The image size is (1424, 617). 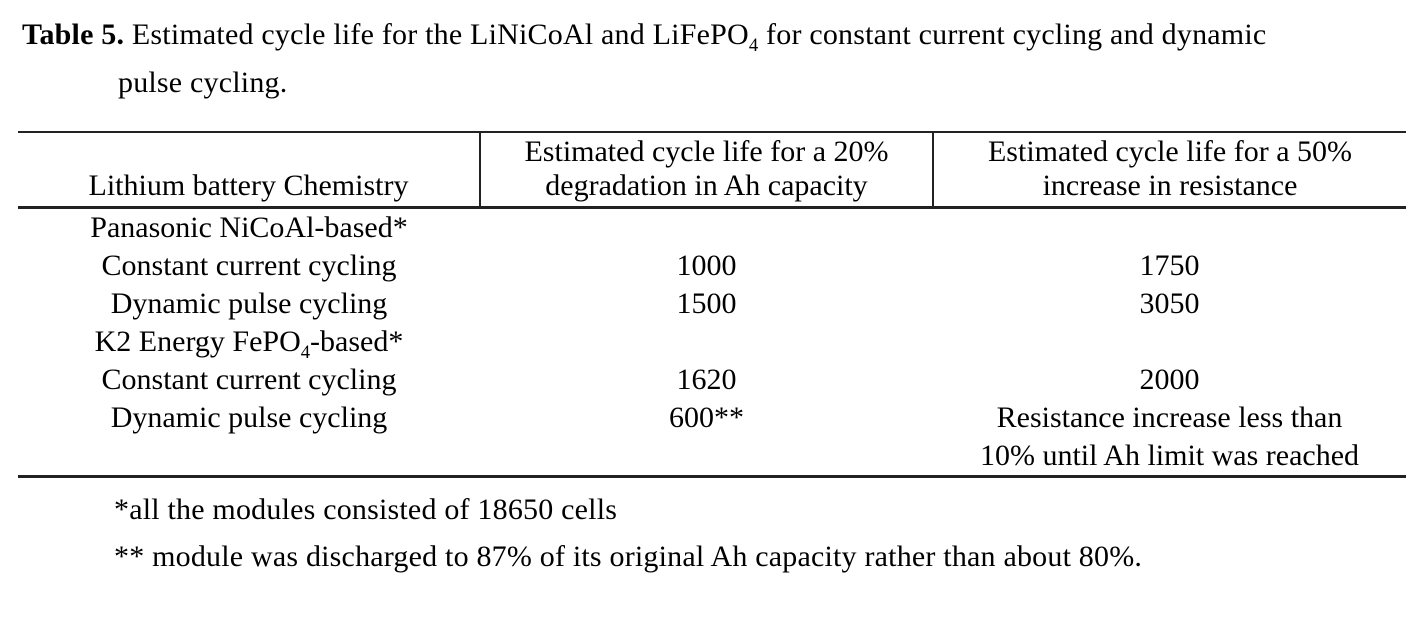 I want to click on table-row: Dynamic pulse cycling 1500 3050, so click(x=712, y=304).